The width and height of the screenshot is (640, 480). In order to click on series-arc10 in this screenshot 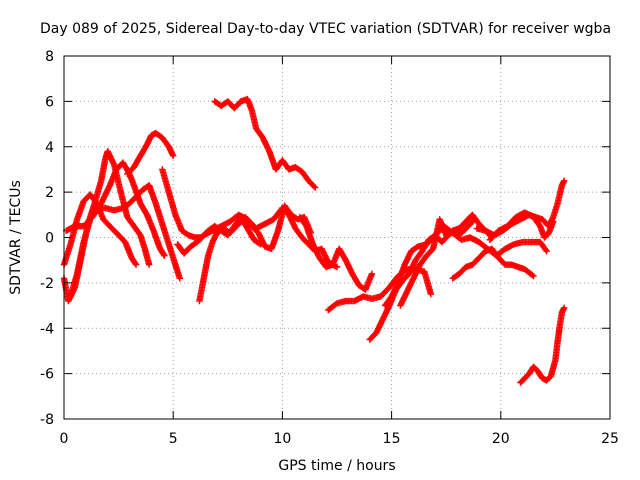, I will do `click(336, 253)`.